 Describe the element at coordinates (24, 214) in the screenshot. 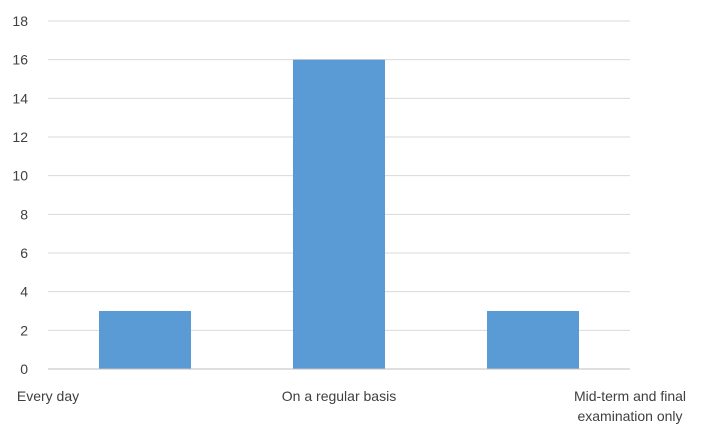

I see `y-tick-label: 8` at that location.